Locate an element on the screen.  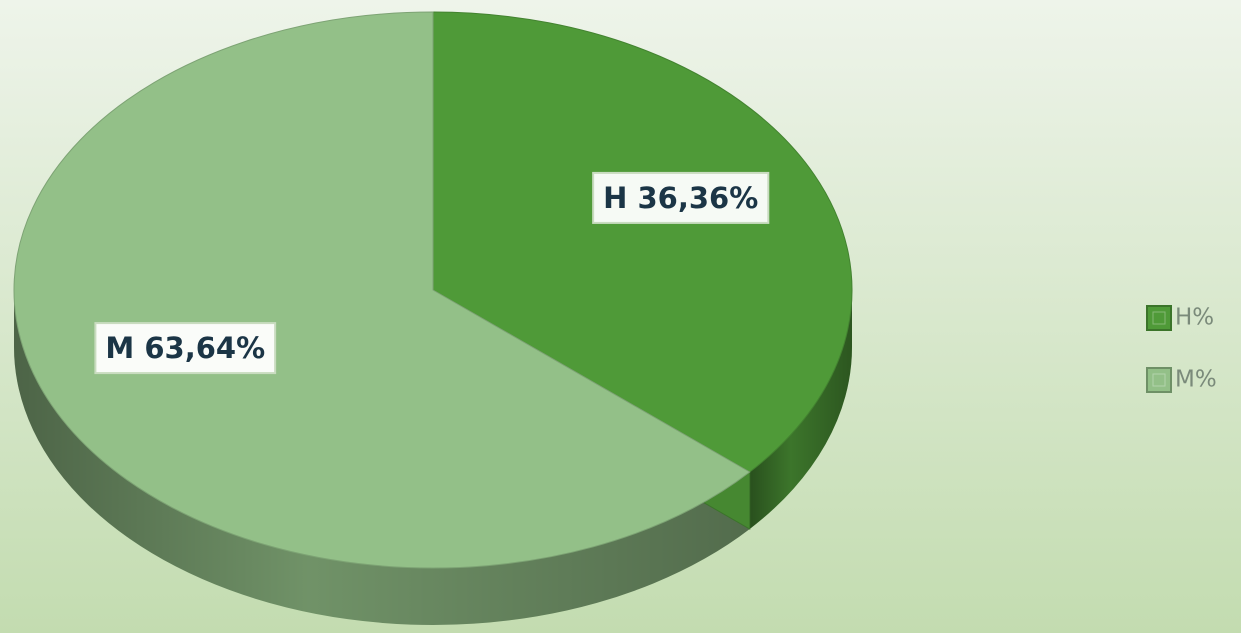
data-label: H 36,36% is located at coordinates (681, 197).